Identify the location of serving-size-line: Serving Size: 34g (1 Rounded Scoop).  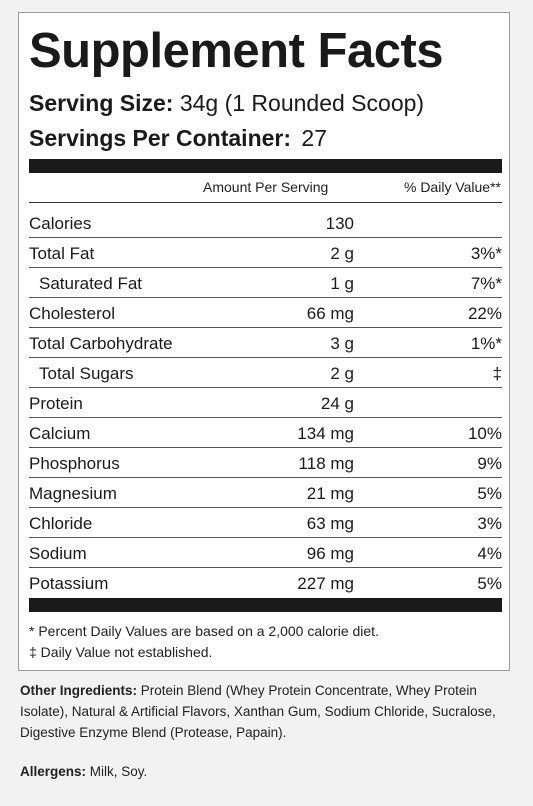
(226, 103).